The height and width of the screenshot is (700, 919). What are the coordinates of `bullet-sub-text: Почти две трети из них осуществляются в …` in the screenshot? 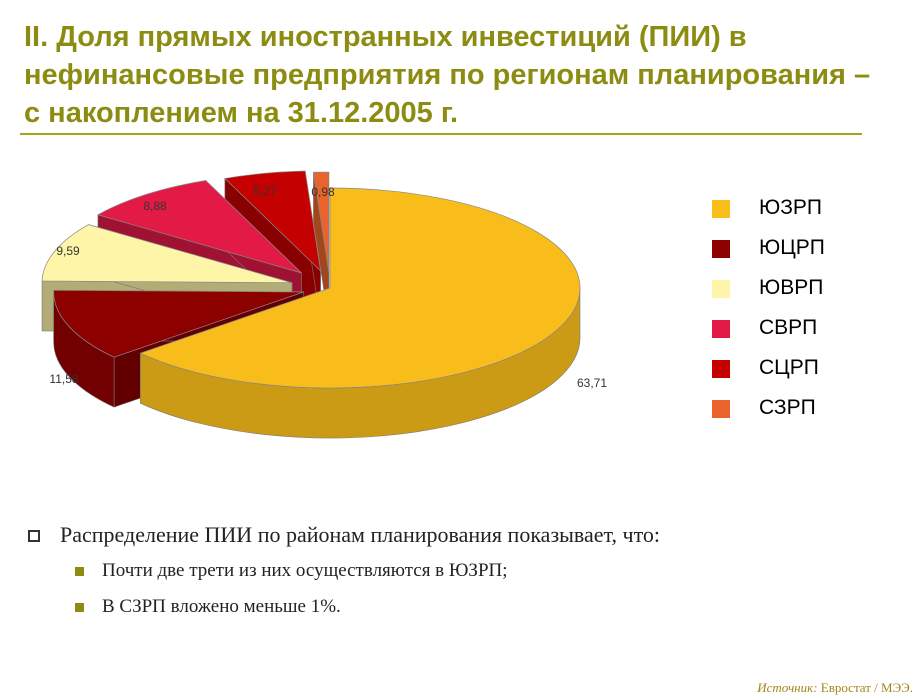 It's located at (305, 570).